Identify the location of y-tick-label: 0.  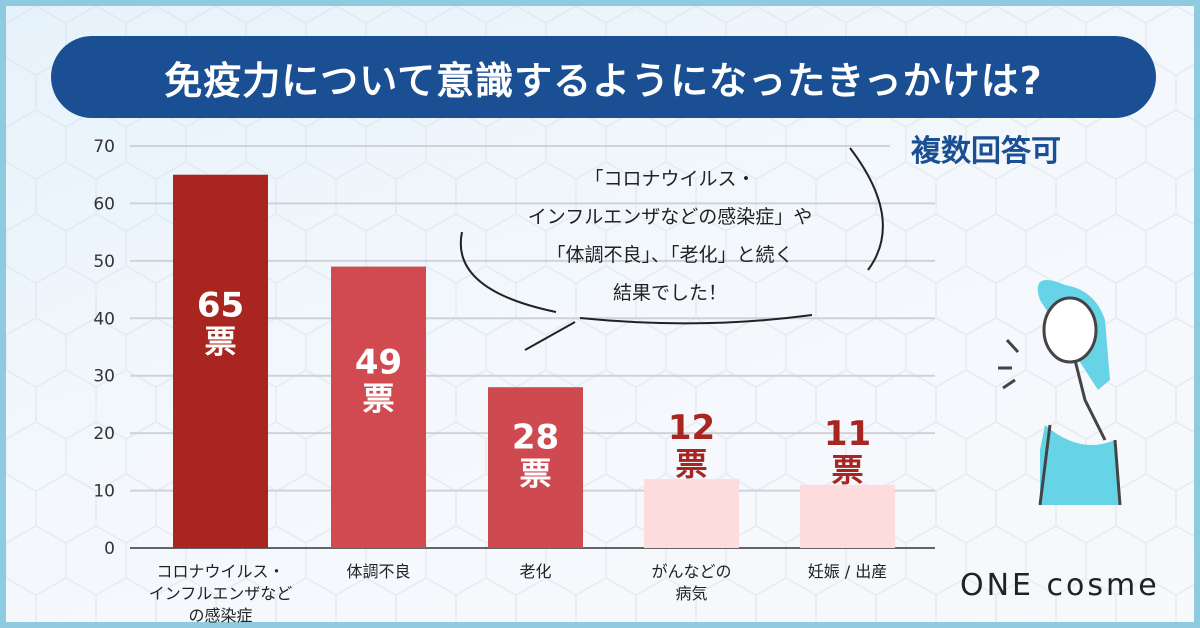
(109, 549).